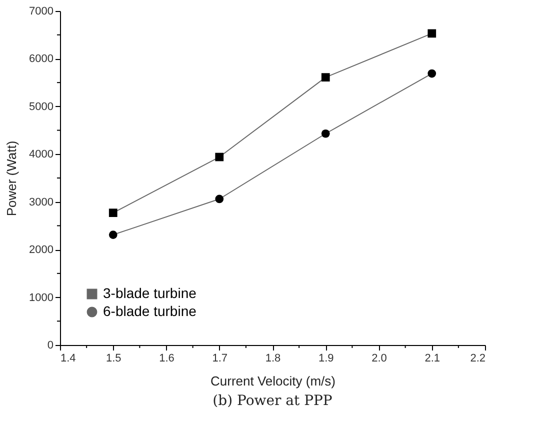 The height and width of the screenshot is (447, 552). Describe the element at coordinates (379, 358) in the screenshot. I see `x-tick-label: 2.0` at that location.